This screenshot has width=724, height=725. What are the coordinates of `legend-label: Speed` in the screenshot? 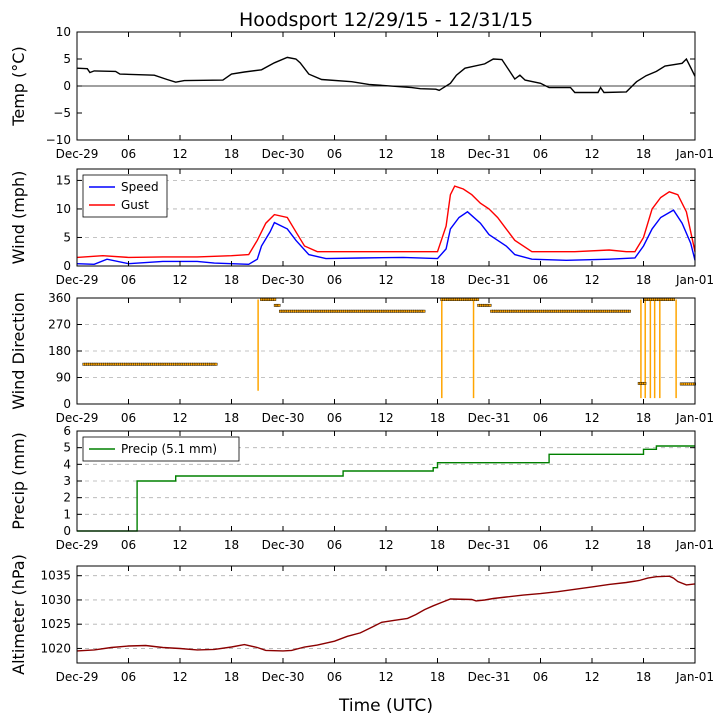 It's located at (140, 187).